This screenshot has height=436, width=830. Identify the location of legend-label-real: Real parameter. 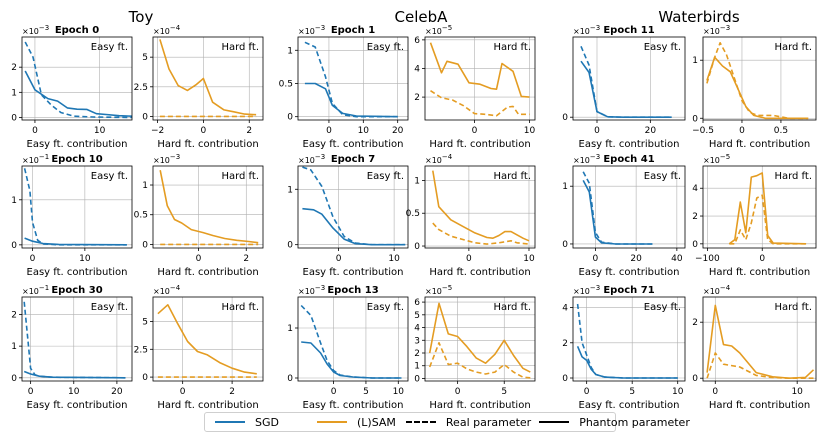
(488, 422).